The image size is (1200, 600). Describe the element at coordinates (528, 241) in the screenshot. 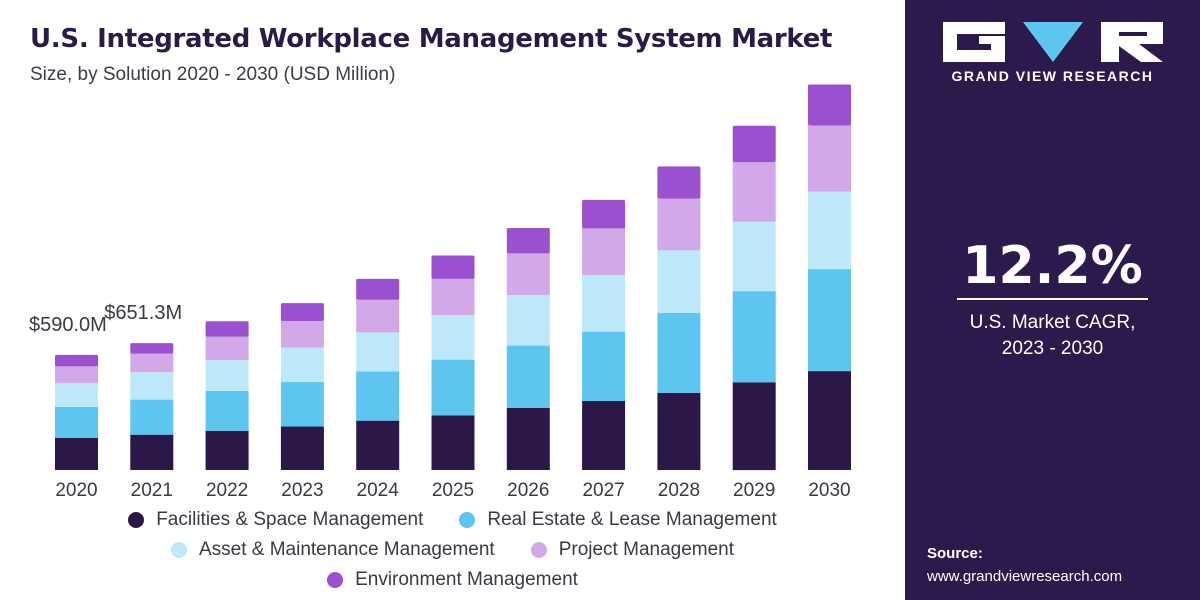

I see `bar-2026-environment-management` at that location.